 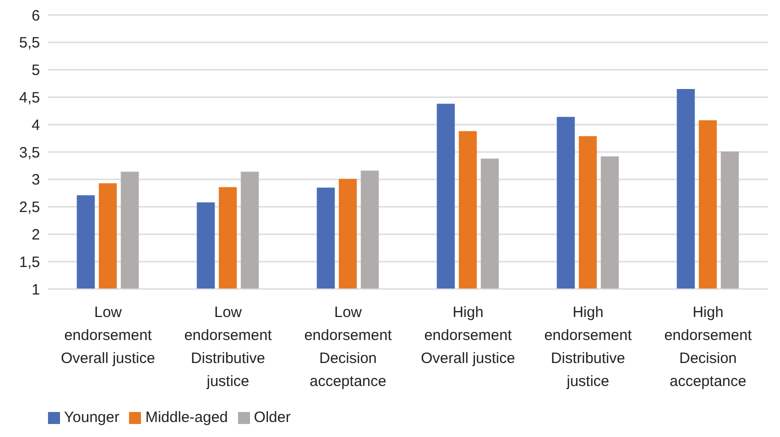 I want to click on x-tick-label: High endorsement Overall justice, so click(x=468, y=335).